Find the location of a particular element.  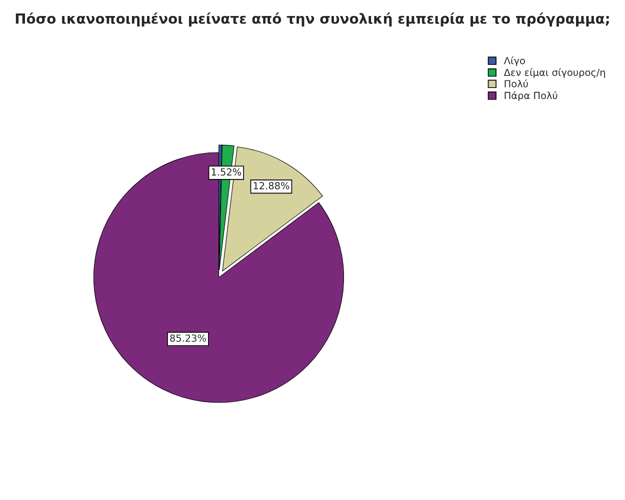

legend-label: Πολύ is located at coordinates (516, 84).